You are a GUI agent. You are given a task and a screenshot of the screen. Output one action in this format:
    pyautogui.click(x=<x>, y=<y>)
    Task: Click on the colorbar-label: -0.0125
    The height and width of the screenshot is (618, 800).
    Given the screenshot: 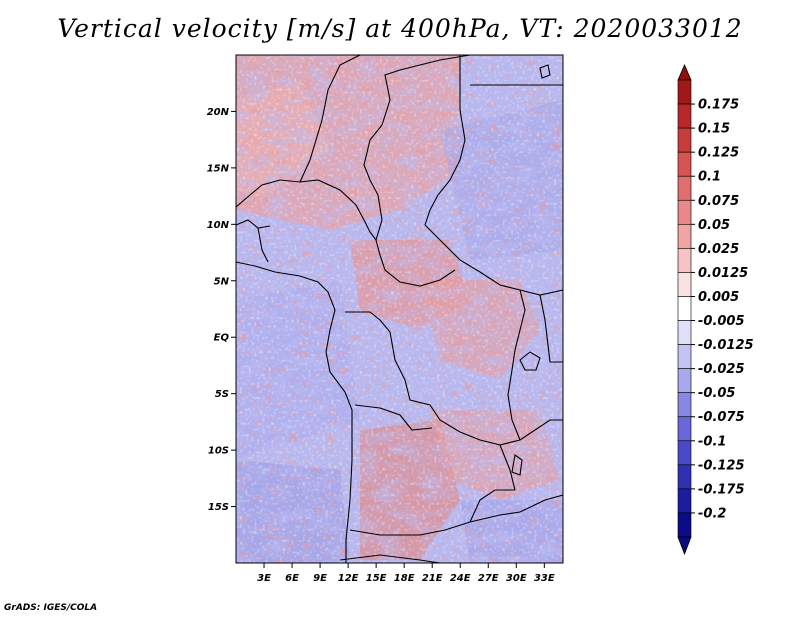 What is the action you would take?
    pyautogui.click(x=726, y=345)
    